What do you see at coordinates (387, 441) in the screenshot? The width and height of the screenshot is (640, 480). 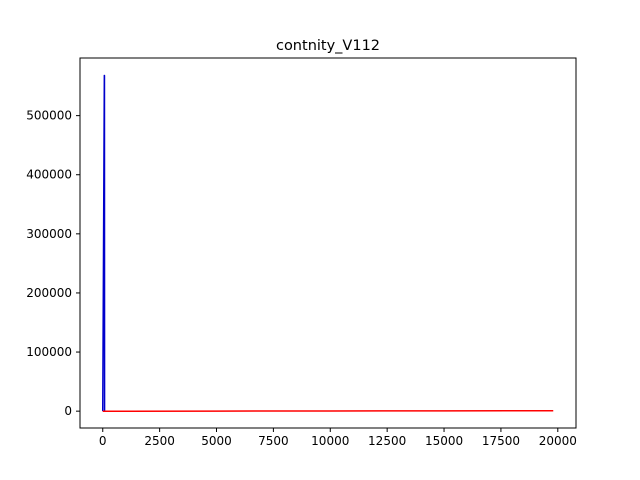 I see `x-tick-label: 12500` at bounding box center [387, 441].